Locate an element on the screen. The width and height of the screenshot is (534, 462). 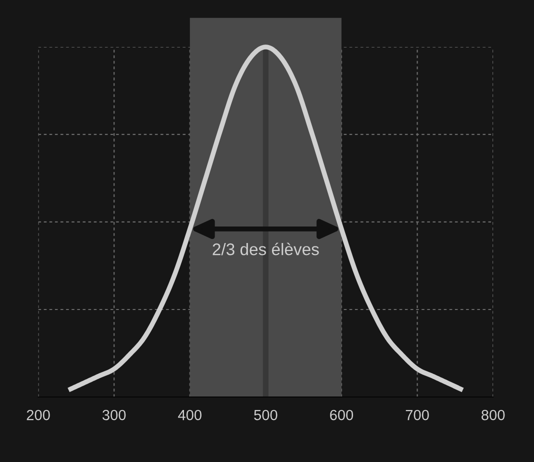
band-label: 2/3 des élèves is located at coordinates (265, 249).